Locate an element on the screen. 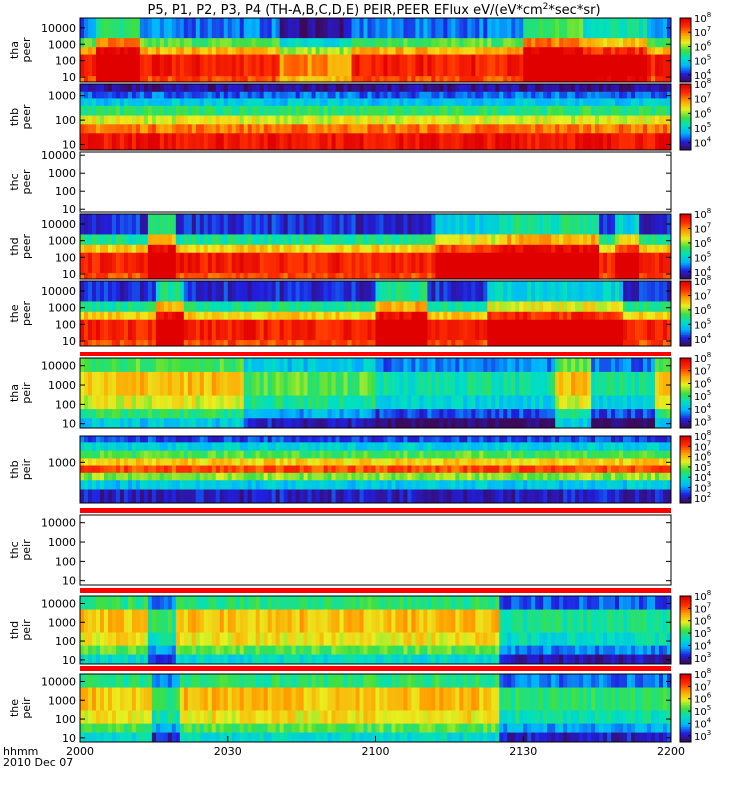 The image size is (750, 800). y-tick-label: 1000 is located at coordinates (62, 385).